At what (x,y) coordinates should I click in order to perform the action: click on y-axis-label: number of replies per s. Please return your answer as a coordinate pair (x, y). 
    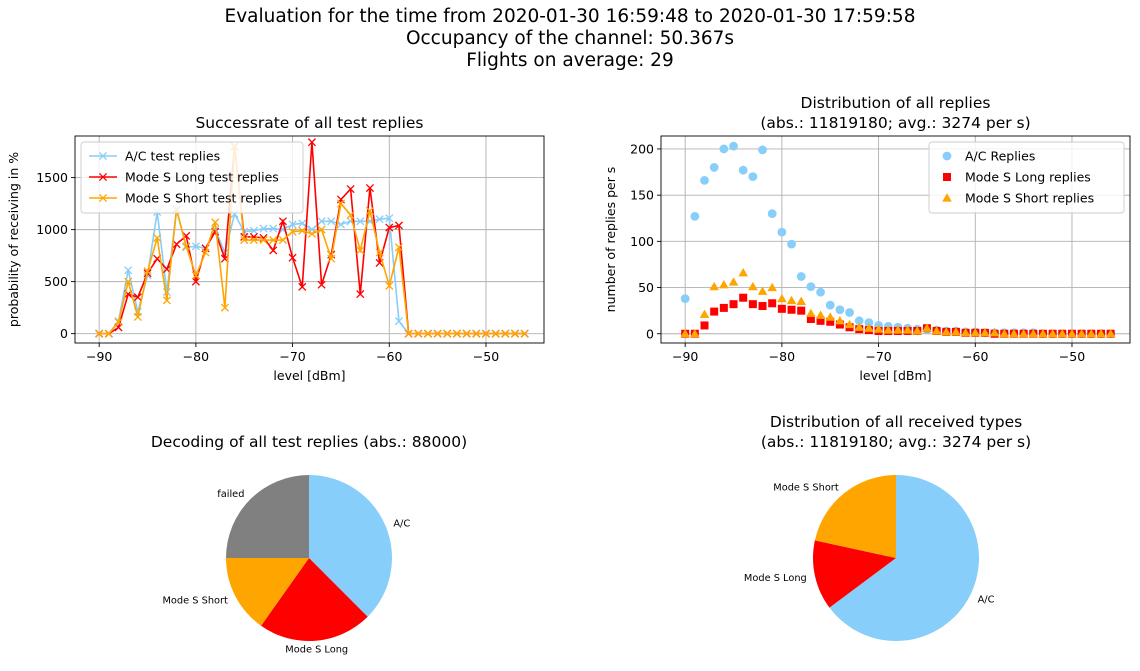
    Looking at the image, I should click on (610, 240).